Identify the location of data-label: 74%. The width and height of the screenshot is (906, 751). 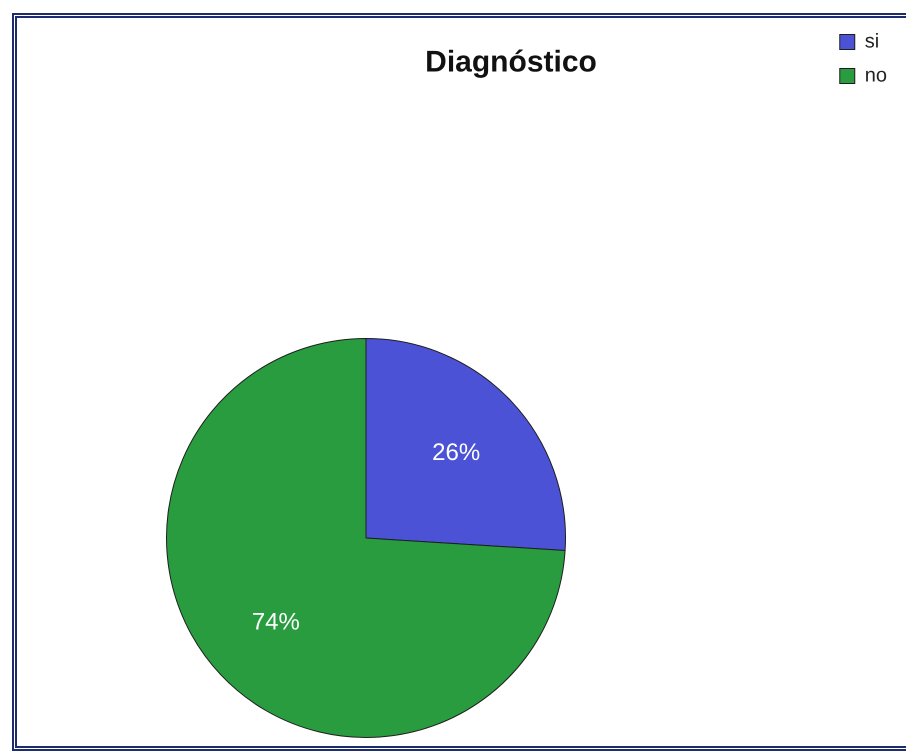
(276, 622).